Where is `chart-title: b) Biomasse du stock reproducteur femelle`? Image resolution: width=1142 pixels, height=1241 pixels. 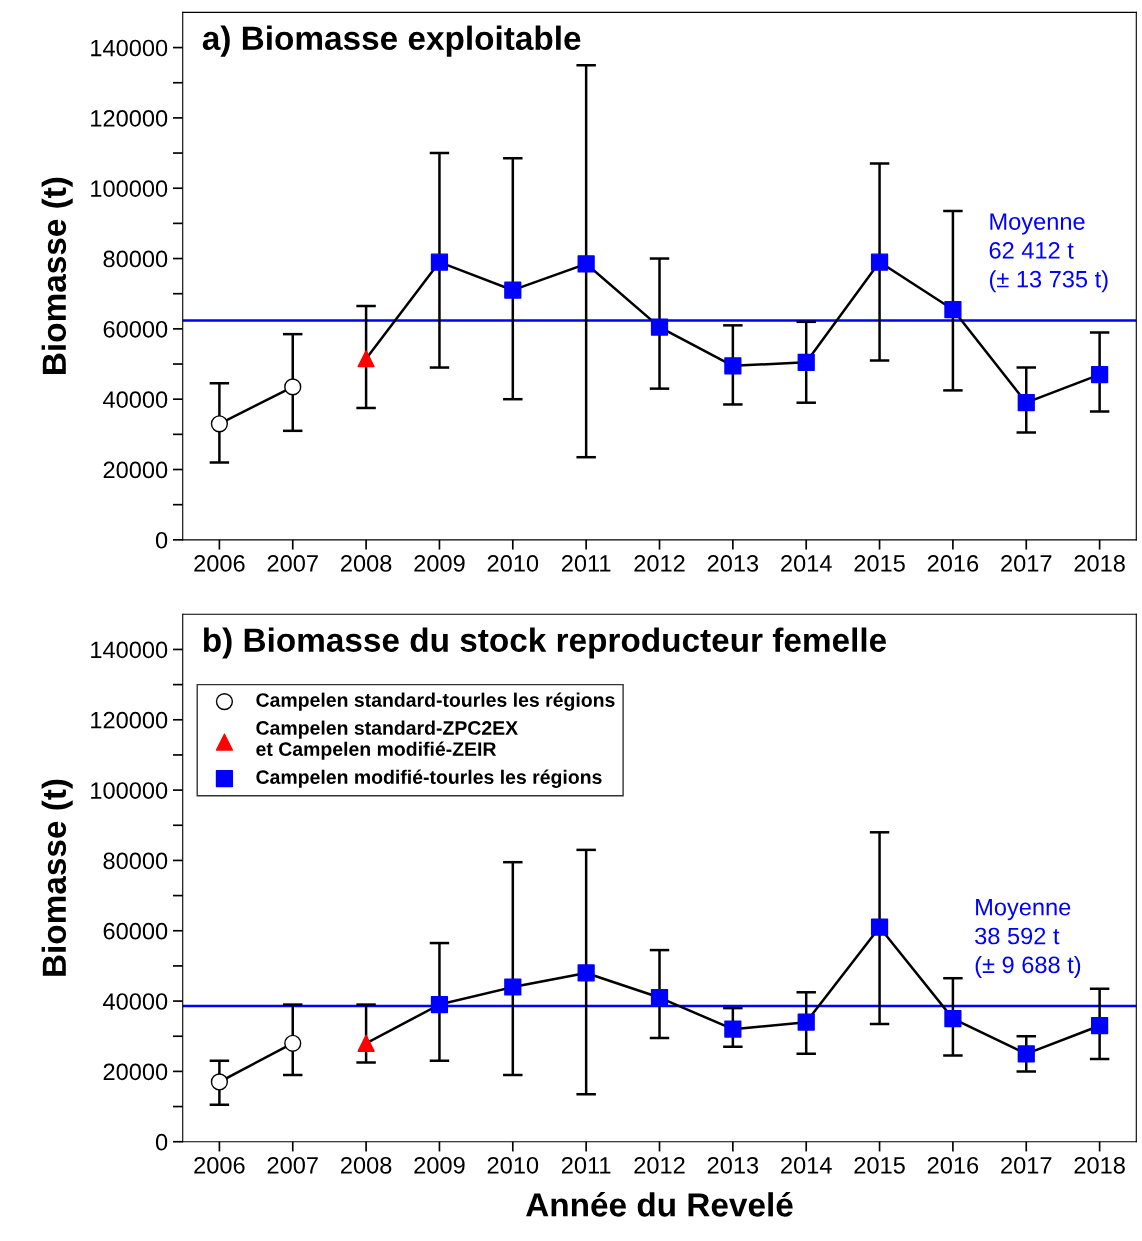
chart-title: b) Biomasse du stock reproducteur femelle is located at coordinates (545, 643).